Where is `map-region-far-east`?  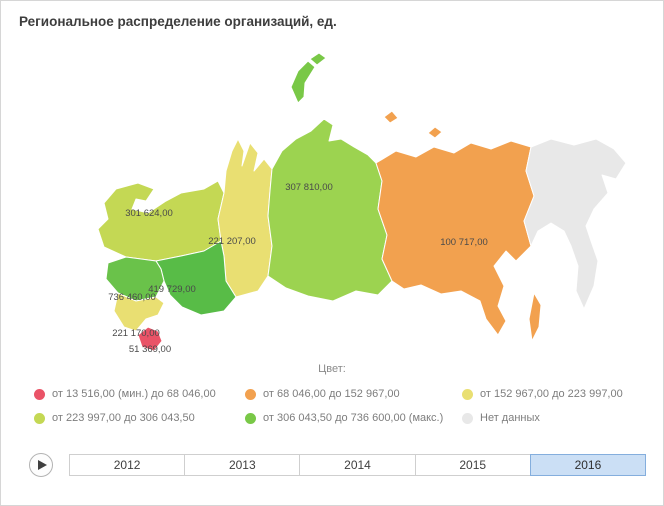
map-region-far-east is located at coordinates (455, 238).